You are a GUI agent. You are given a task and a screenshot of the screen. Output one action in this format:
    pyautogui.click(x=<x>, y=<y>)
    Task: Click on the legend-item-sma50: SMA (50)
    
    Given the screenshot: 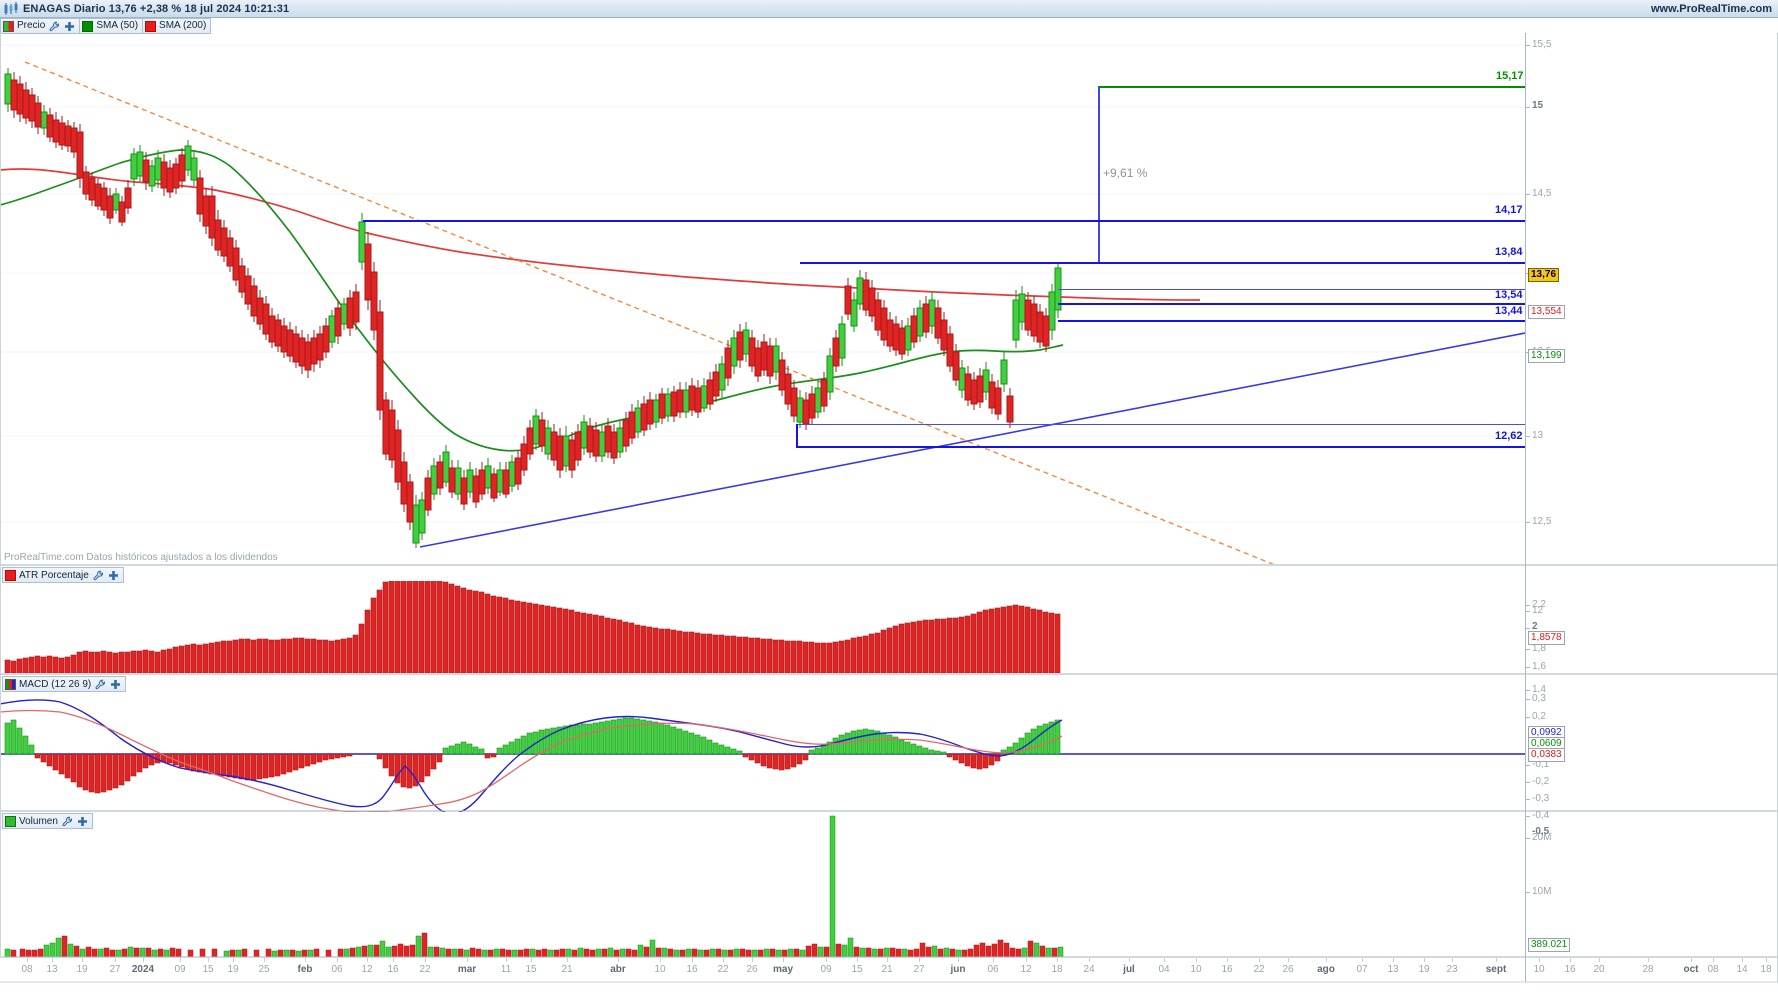 What is the action you would take?
    pyautogui.click(x=112, y=26)
    